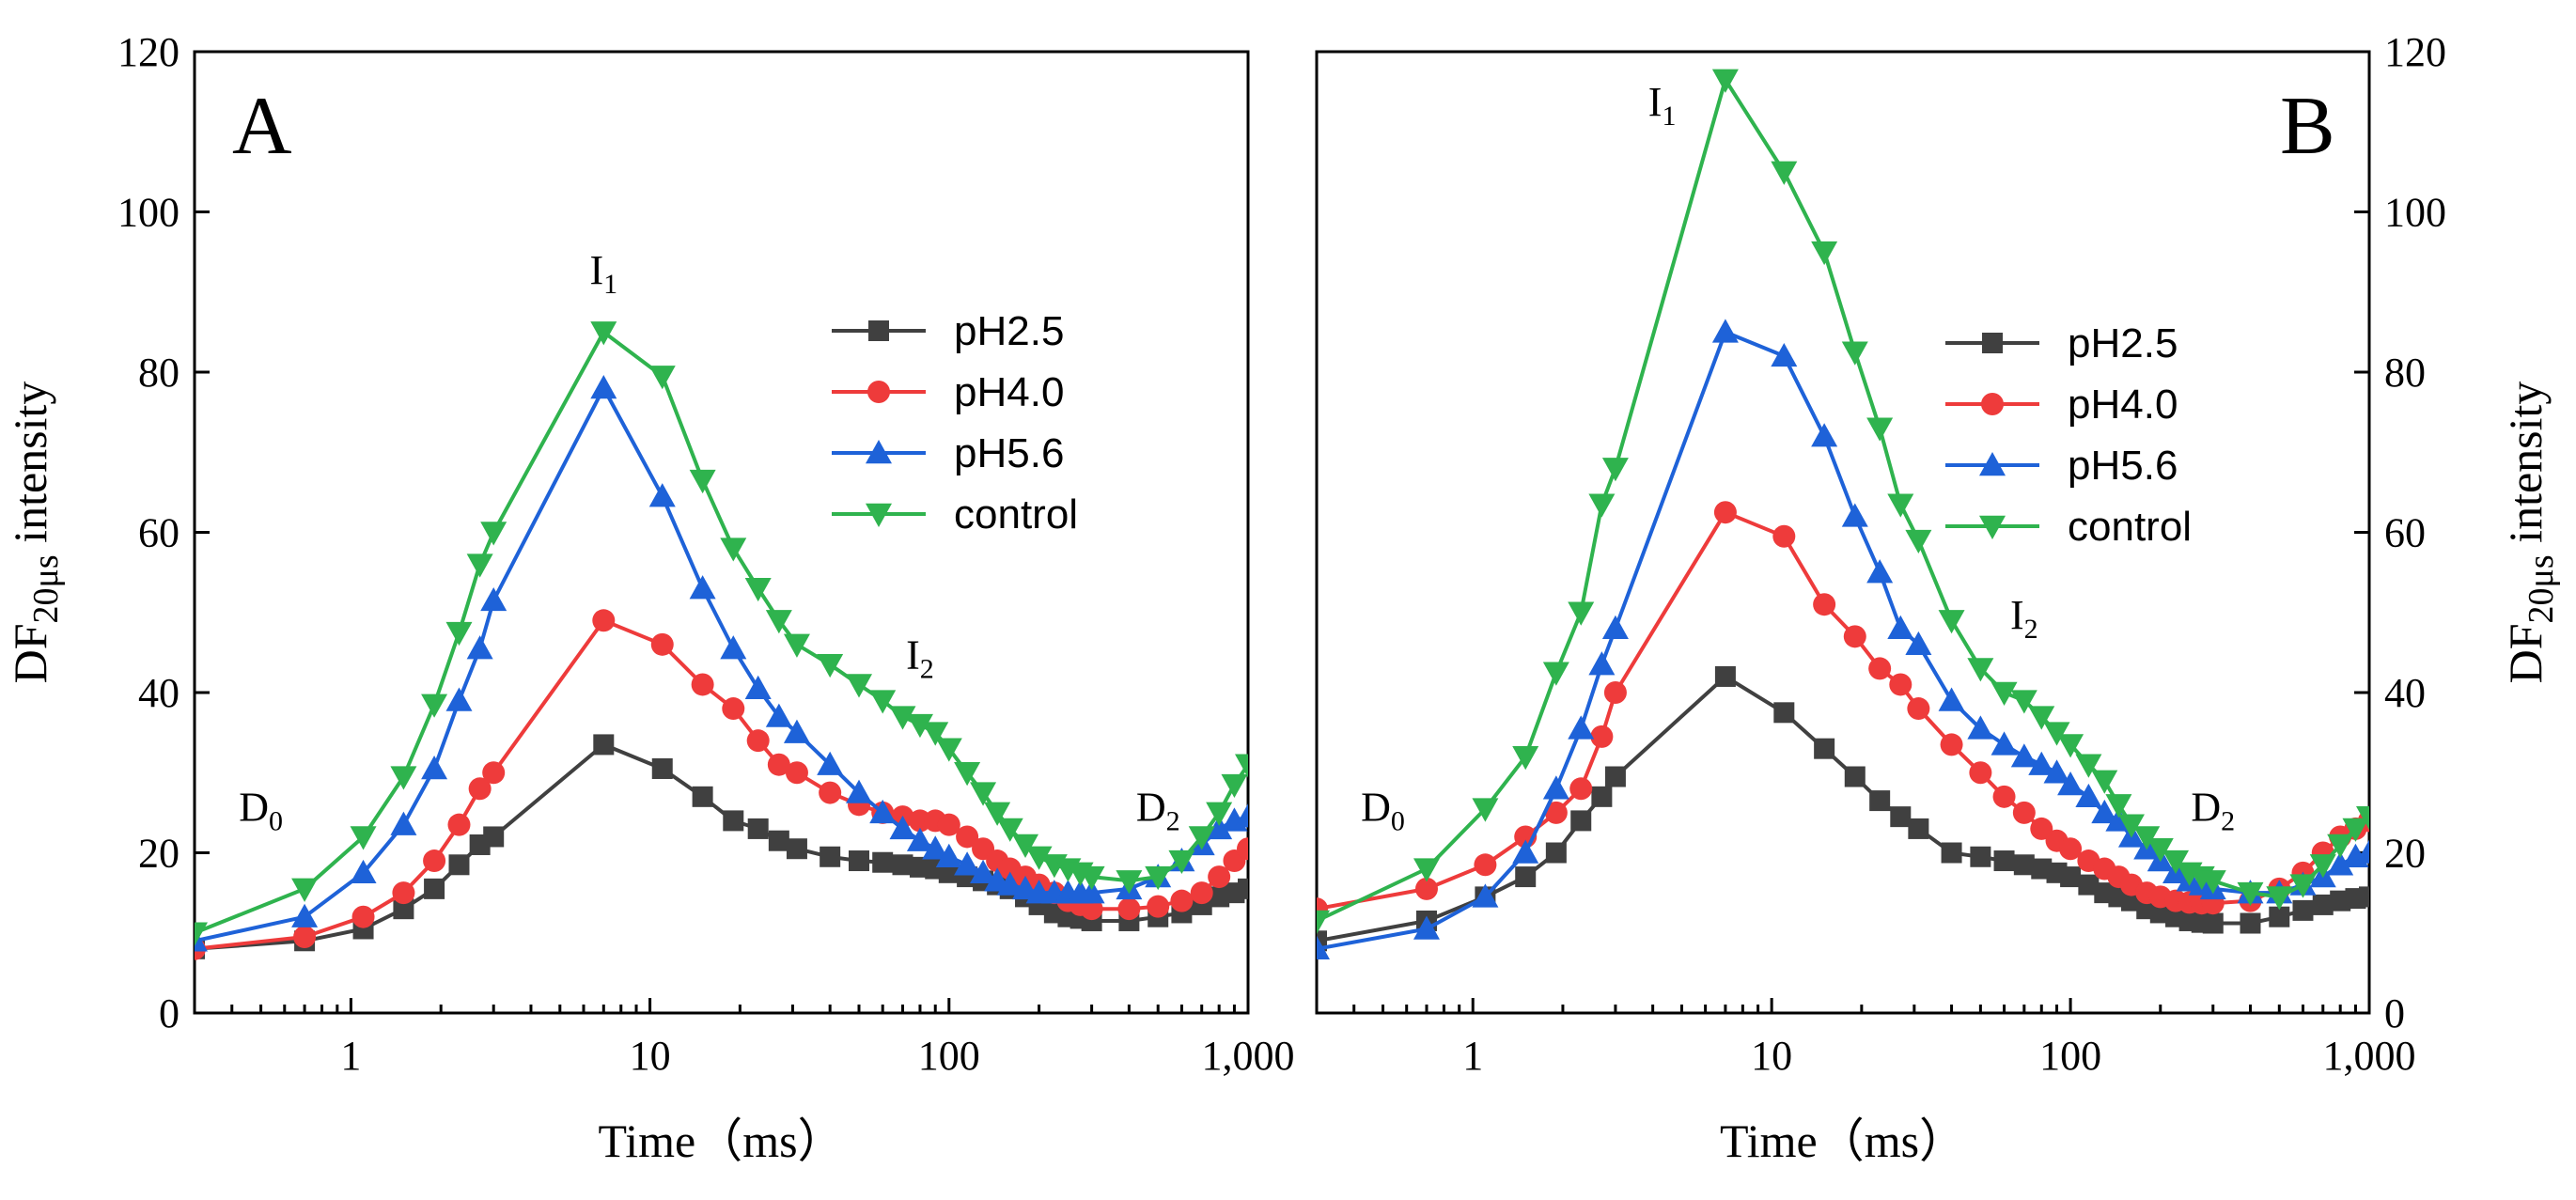 This screenshot has height=1200, width=2576. What do you see at coordinates (1009, 331) in the screenshot?
I see `legend-label: pH2.5` at bounding box center [1009, 331].